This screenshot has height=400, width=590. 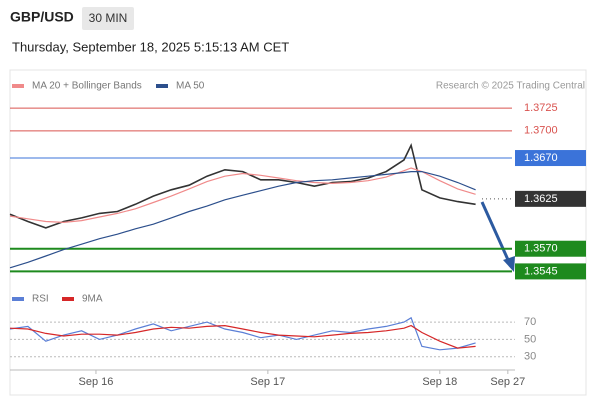 I want to click on level-label: 1.3670, so click(x=541, y=158).